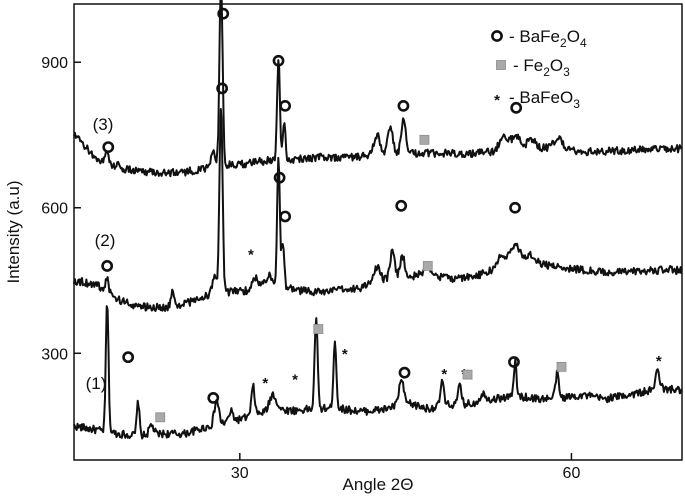 The height and width of the screenshot is (498, 685). What do you see at coordinates (105, 240) in the screenshot?
I see `series-label-2: (2)` at bounding box center [105, 240].